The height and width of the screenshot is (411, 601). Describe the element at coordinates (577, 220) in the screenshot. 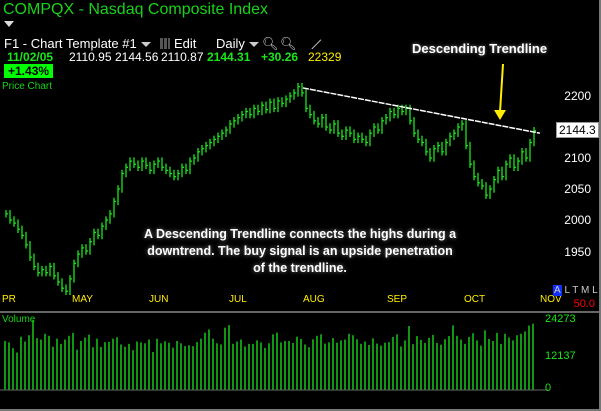

I see `price-tick: 2000` at that location.